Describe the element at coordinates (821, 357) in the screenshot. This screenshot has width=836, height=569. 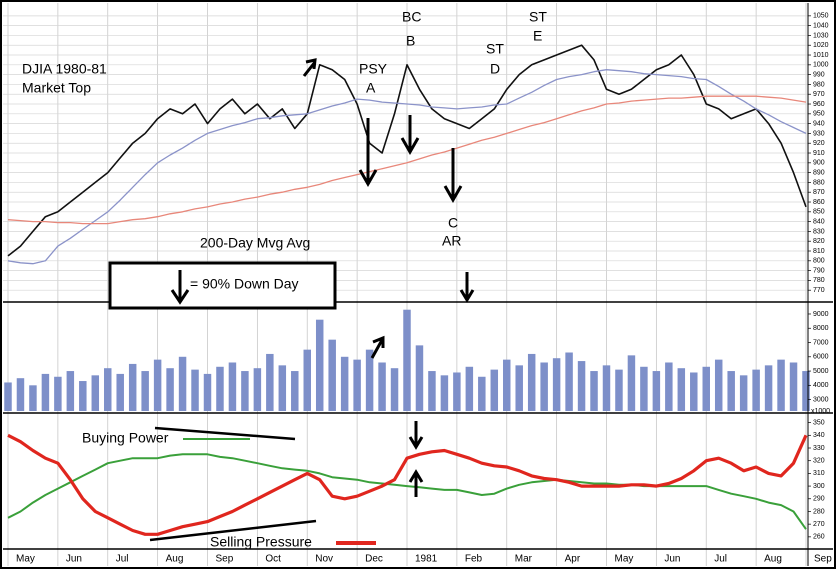
I see `y-tick-label: 6000` at that location.